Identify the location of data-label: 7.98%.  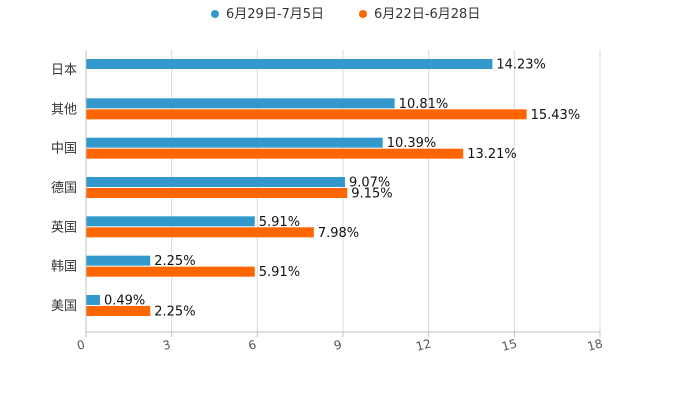
(338, 233).